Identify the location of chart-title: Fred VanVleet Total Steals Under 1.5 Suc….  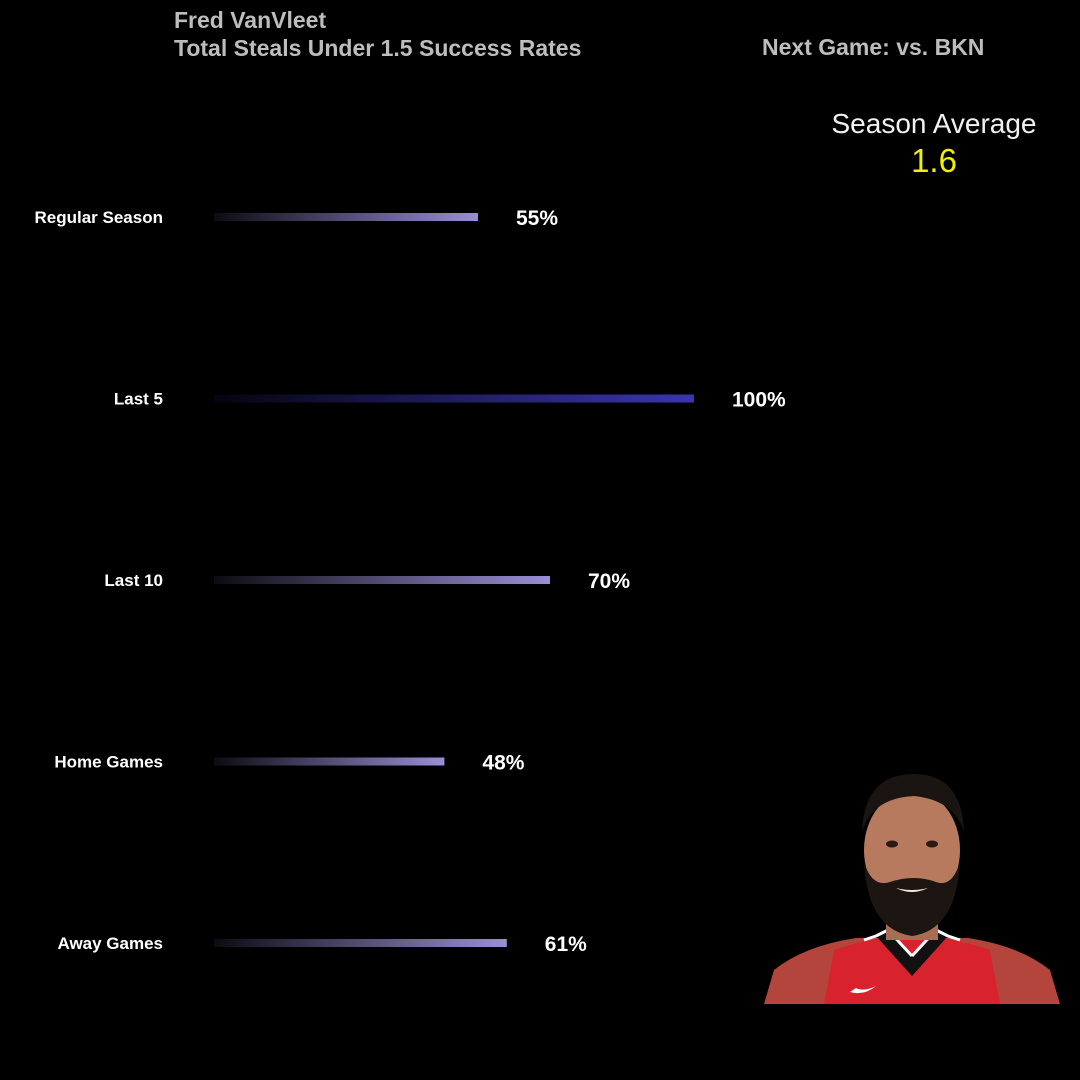
(377, 34).